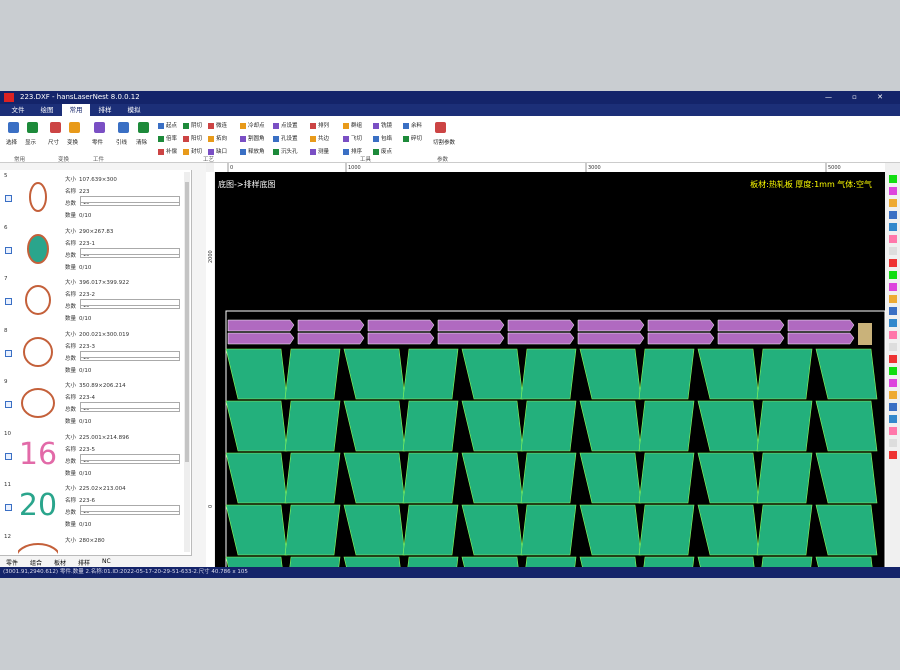  I want to click on ribbon-button: 选择, so click(12, 143).